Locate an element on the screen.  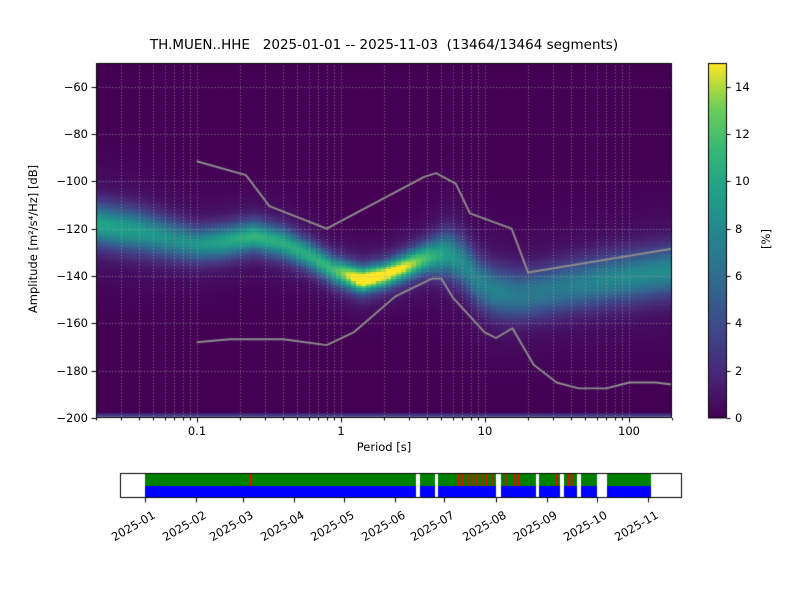
colorbar-tick-label: 8 is located at coordinates (739, 229).